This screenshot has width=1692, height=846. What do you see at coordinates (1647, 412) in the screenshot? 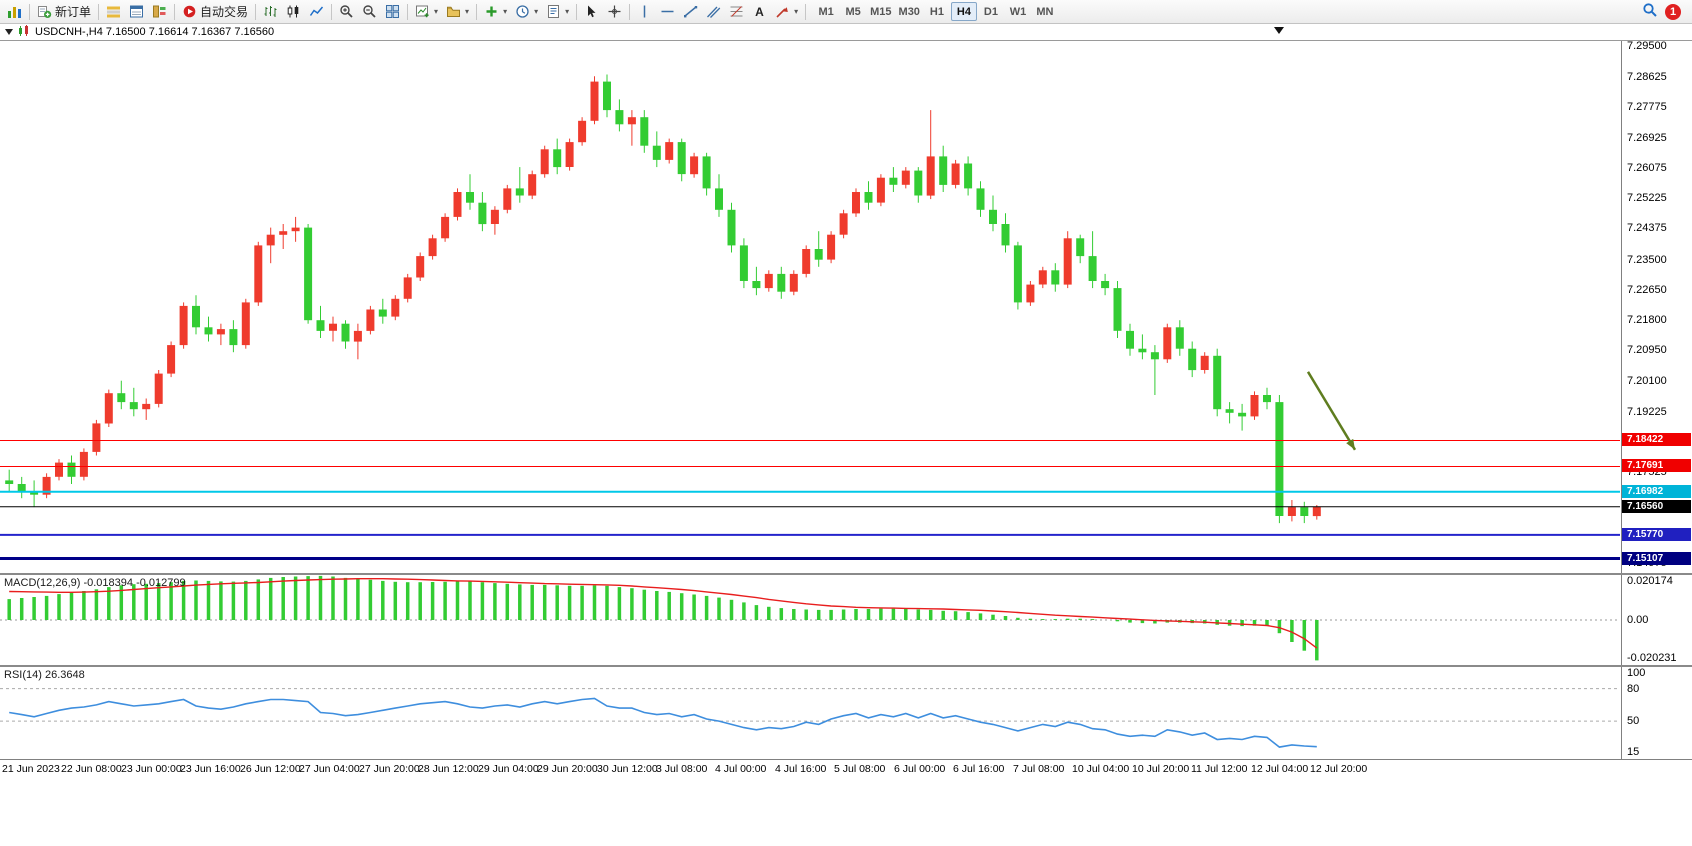
I see `price-tick-label: 7.19225` at bounding box center [1647, 412].